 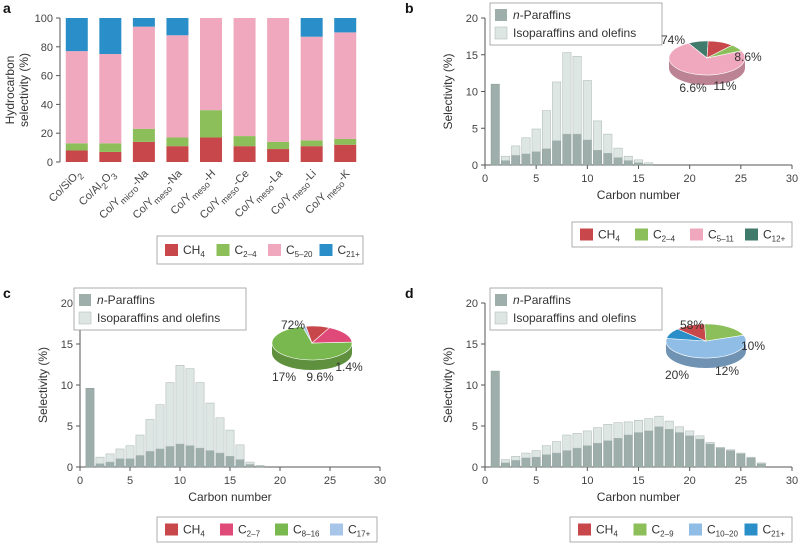 I want to click on pie-label: 12%, so click(x=727, y=371).